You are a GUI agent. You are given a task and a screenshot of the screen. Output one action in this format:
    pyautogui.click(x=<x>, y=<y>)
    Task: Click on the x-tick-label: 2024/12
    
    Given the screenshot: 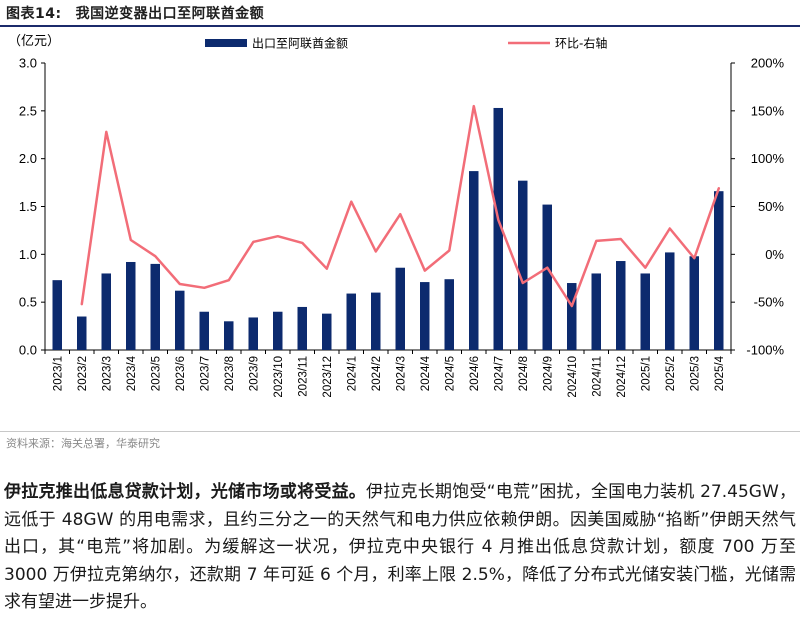 What is the action you would take?
    pyautogui.click(x=622, y=377)
    